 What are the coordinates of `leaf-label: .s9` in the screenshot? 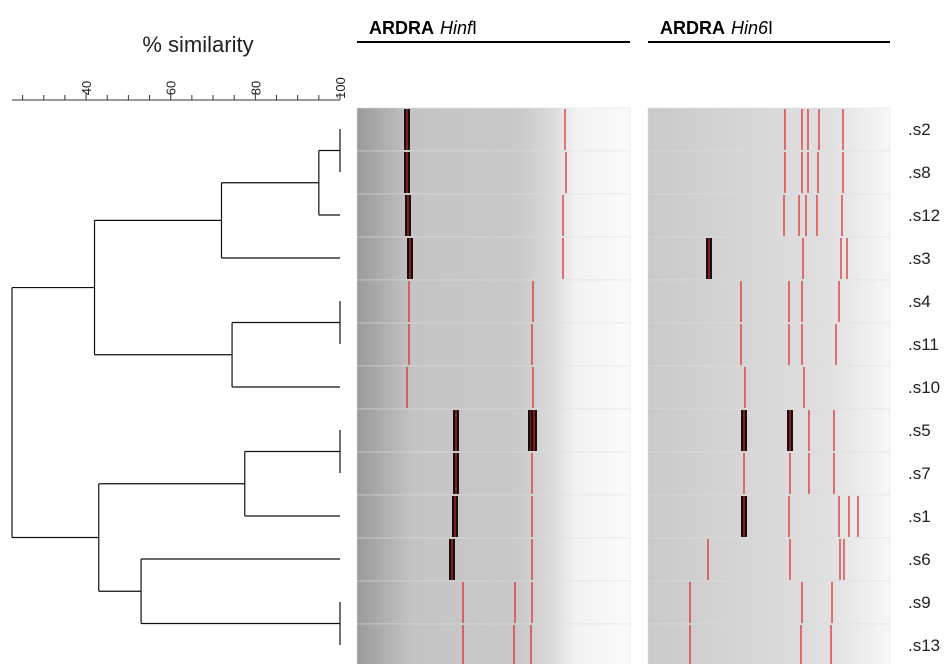 It's located at (919, 602).